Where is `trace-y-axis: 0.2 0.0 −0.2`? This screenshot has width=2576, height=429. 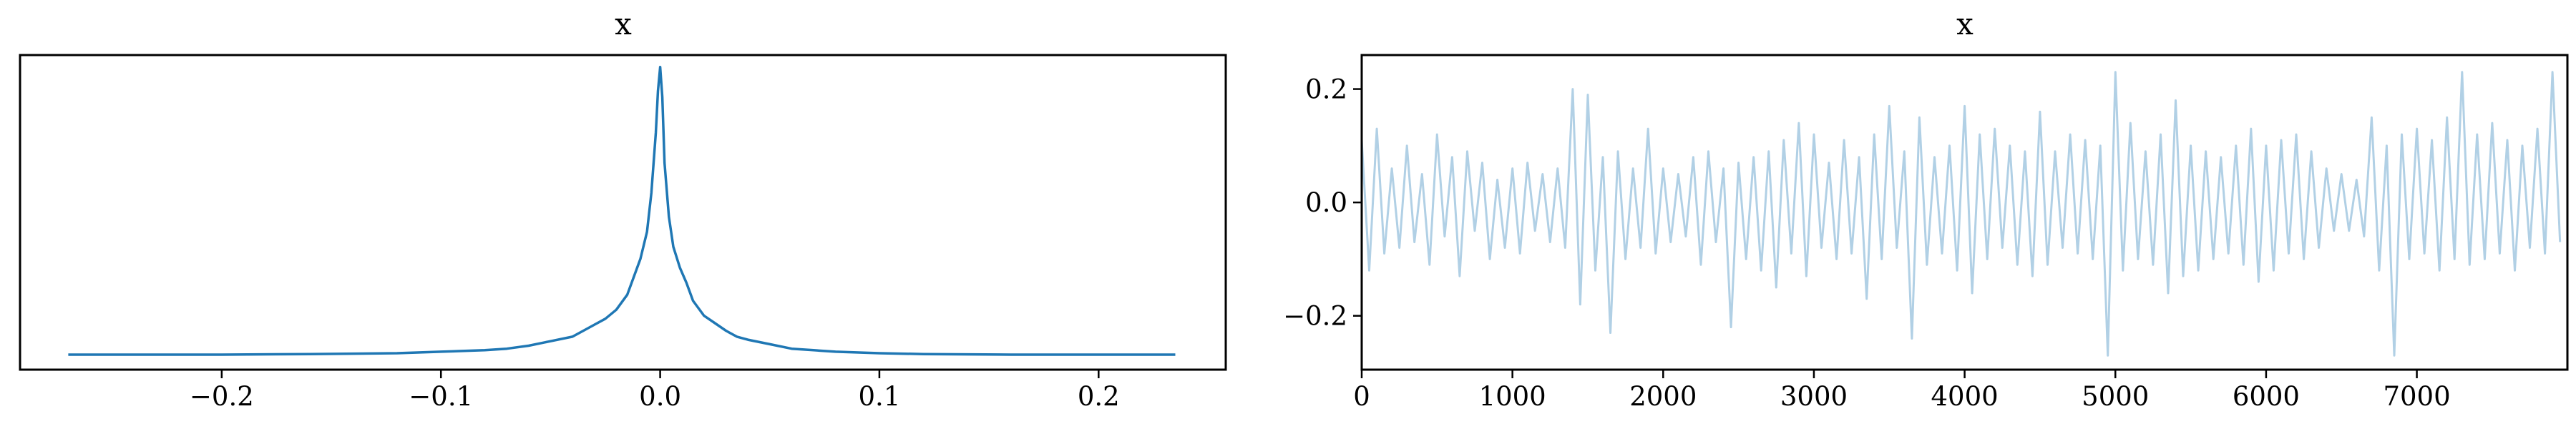
trace-y-axis: 0.2 0.0 −0.2 is located at coordinates (1322, 203).